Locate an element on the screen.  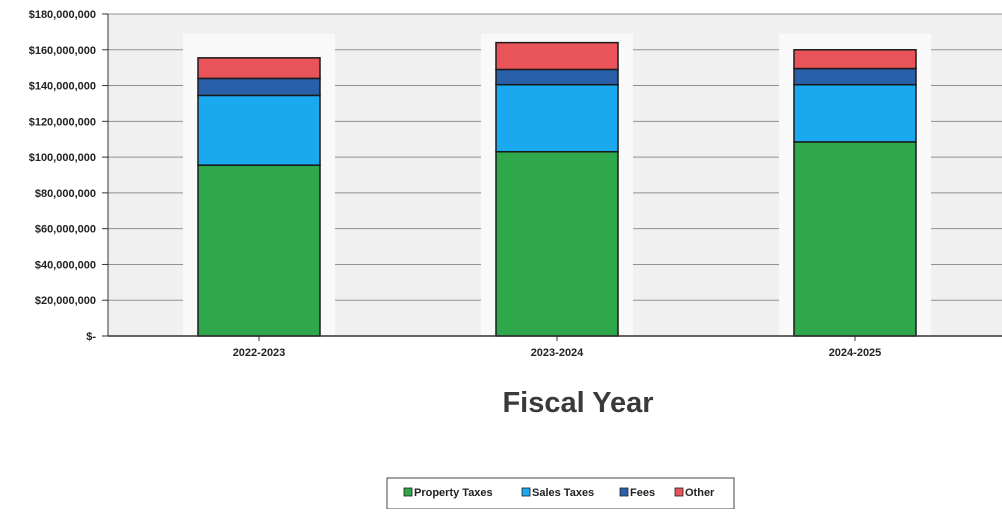
y-tick-label: $100,000,000 is located at coordinates (62, 158).